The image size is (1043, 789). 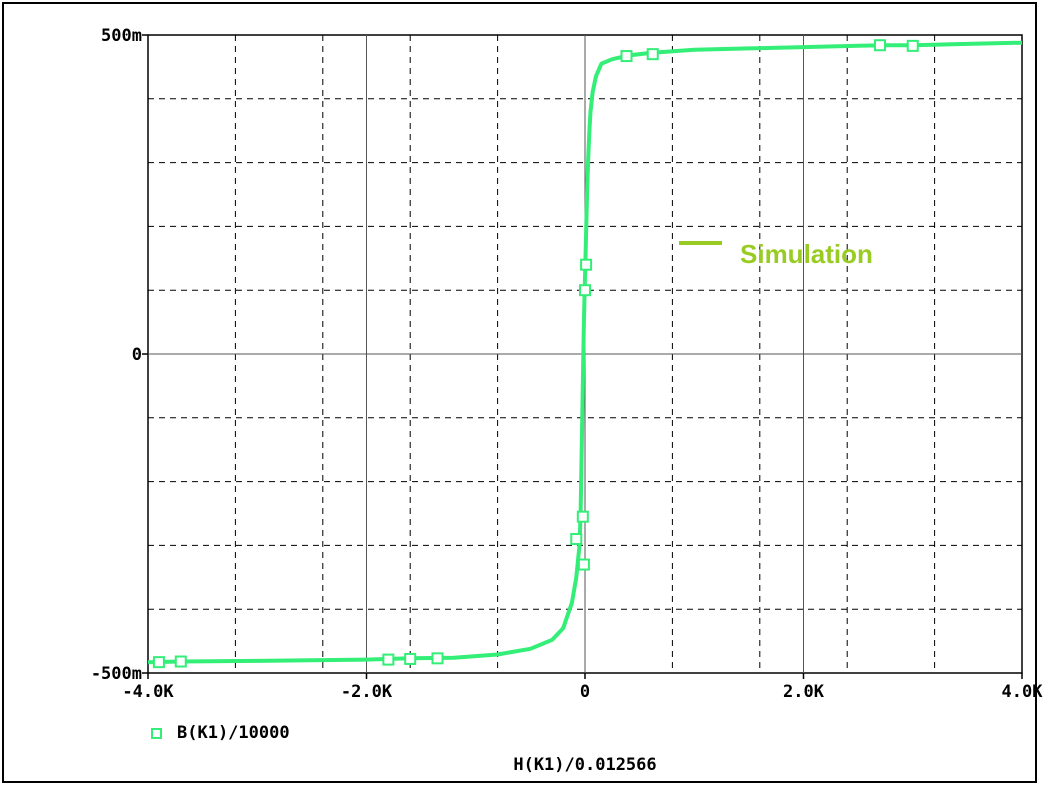 What do you see at coordinates (585, 692) in the screenshot?
I see `x-tick-label: 0` at bounding box center [585, 692].